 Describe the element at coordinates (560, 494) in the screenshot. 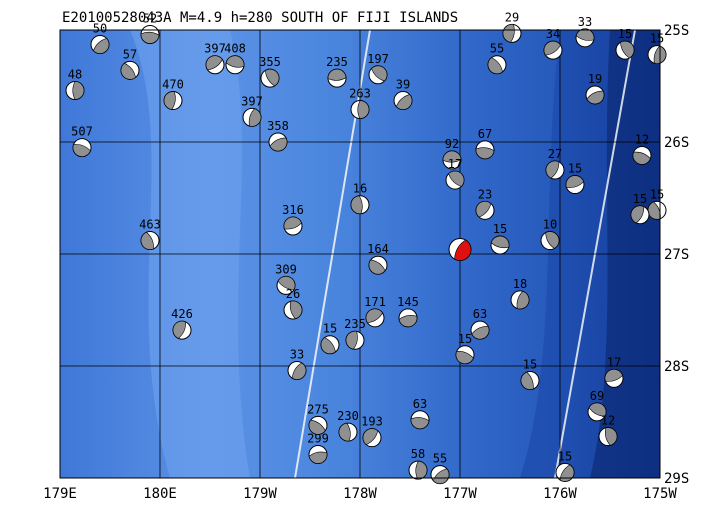

I see `x-tick-label: 176W` at that location.